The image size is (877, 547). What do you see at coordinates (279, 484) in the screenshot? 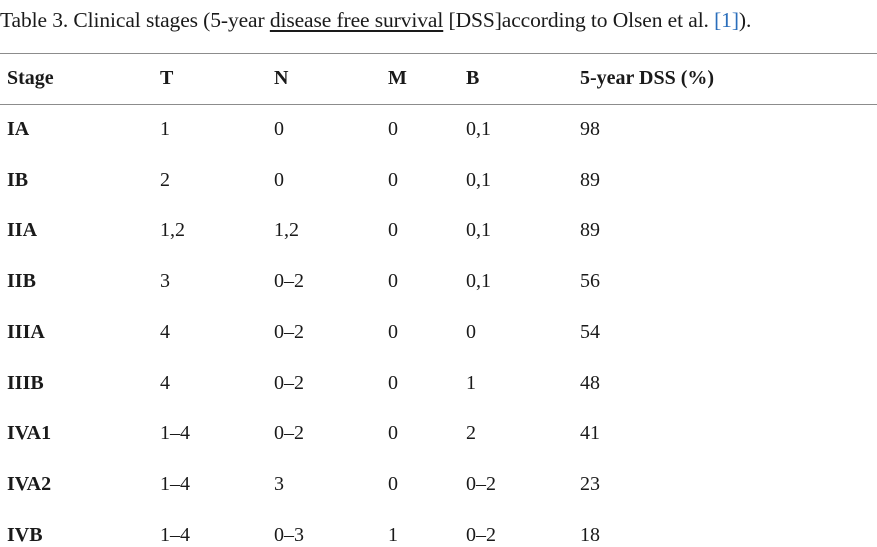
I see `cell-n: 3` at bounding box center [279, 484].